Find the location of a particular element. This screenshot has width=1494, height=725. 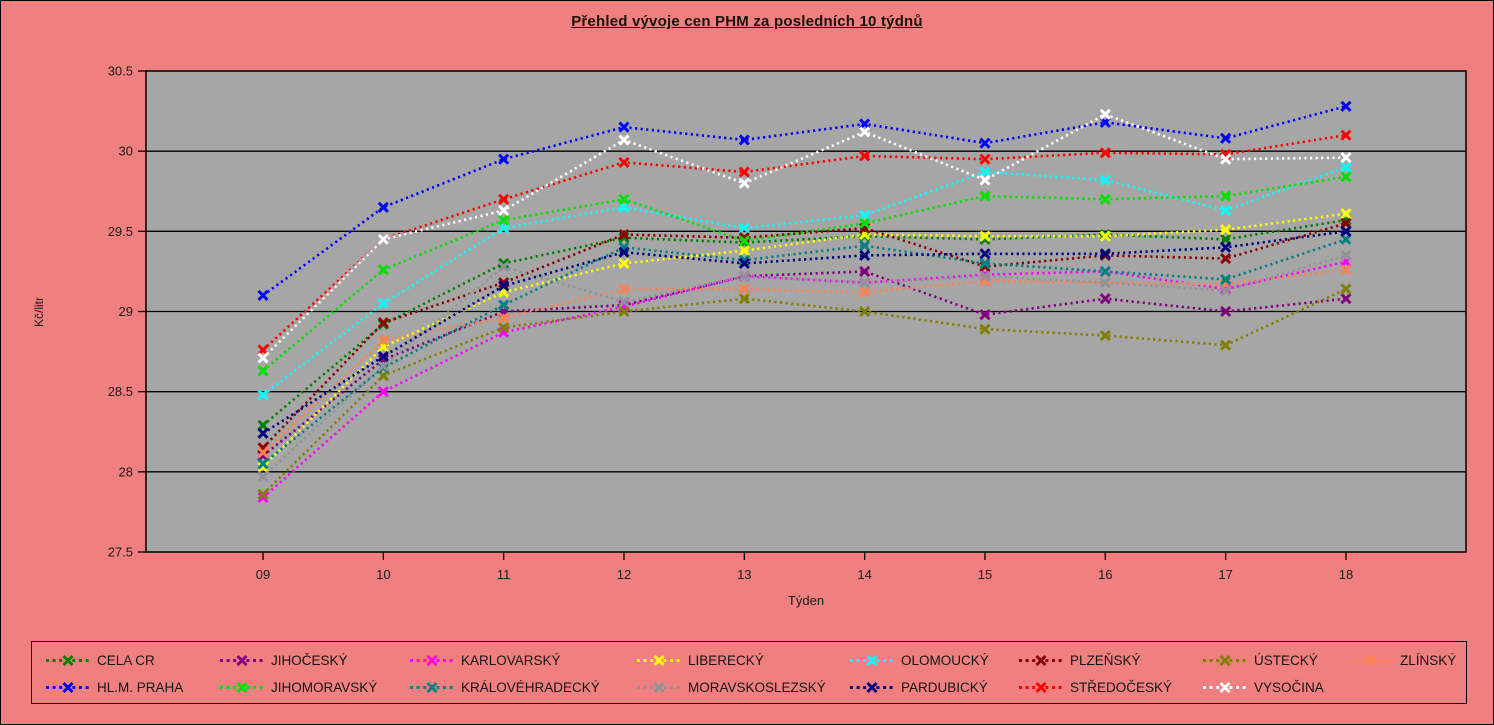

legend-item: PARDUBICKÝ is located at coordinates (919, 687).